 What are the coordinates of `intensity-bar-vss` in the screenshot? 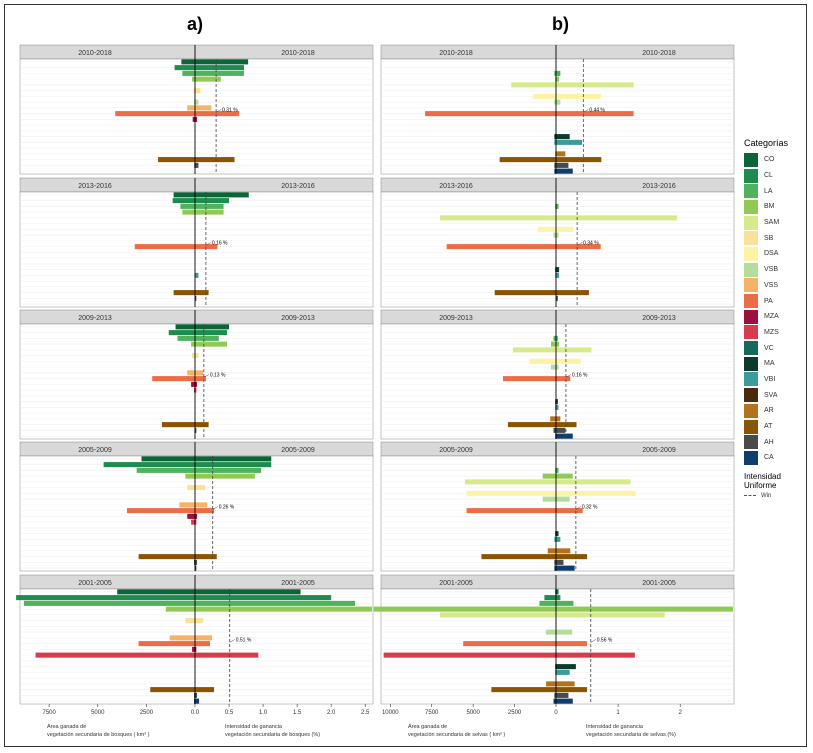 It's located at (203, 108).